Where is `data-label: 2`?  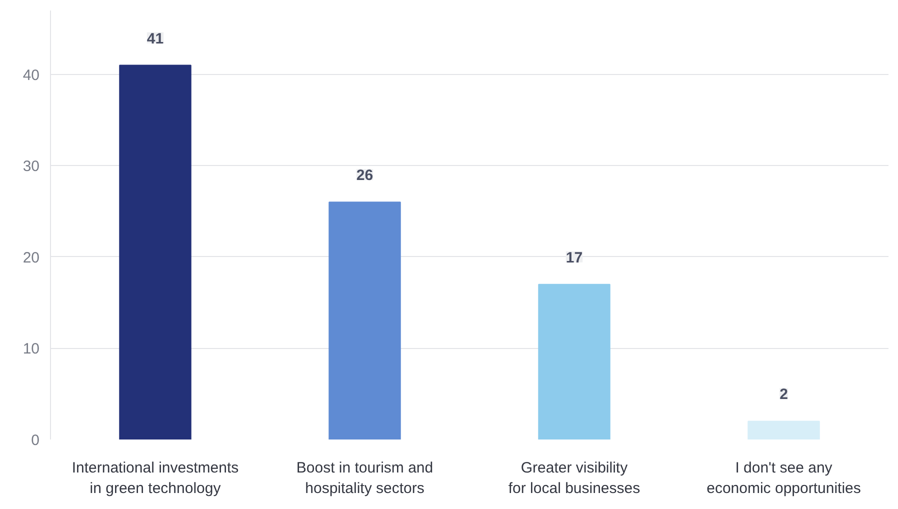
data-label: 2 is located at coordinates (784, 395).